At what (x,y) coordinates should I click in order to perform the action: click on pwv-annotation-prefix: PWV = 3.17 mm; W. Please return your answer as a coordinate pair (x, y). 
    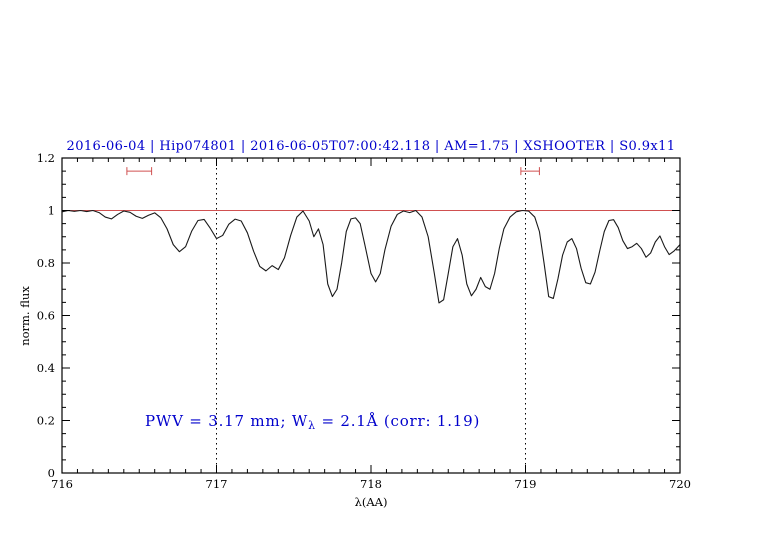
    Looking at the image, I should click on (226, 421).